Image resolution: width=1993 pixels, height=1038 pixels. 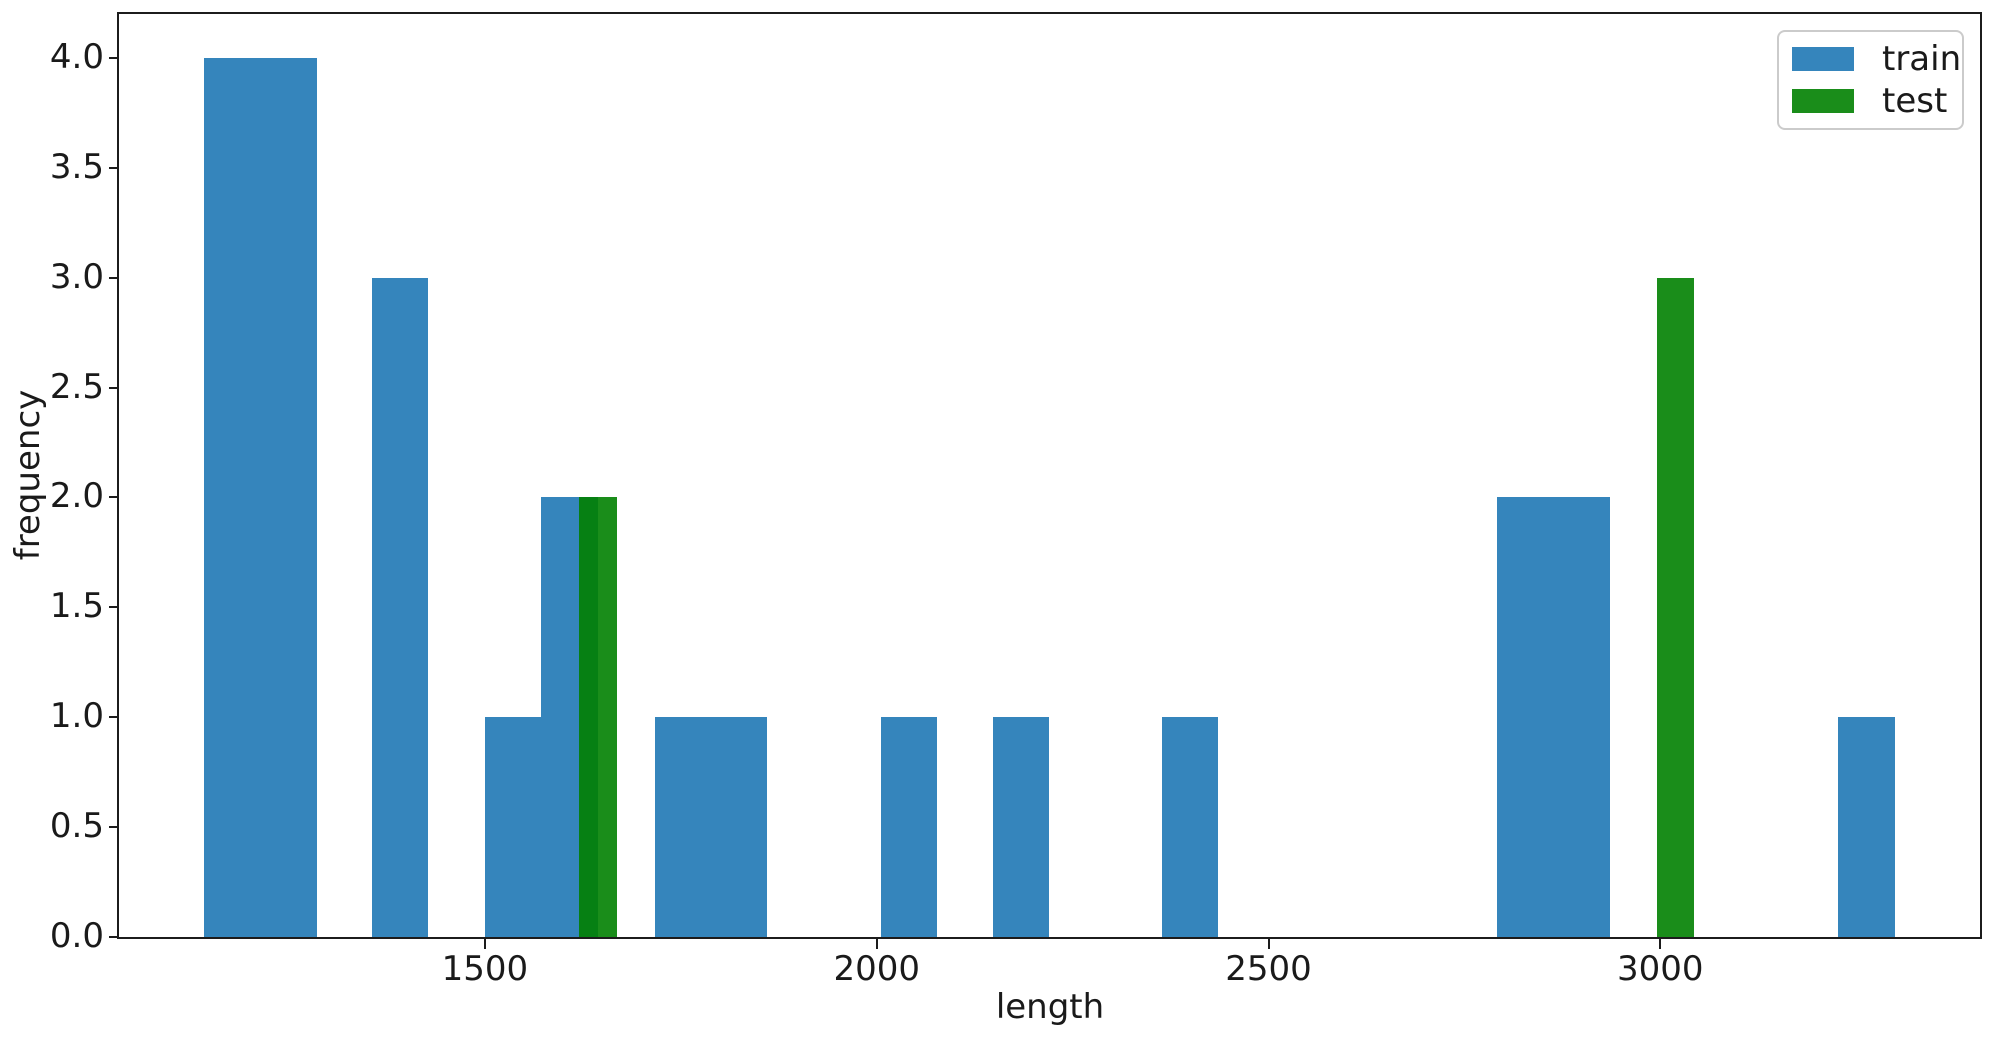 What do you see at coordinates (1922, 59) in the screenshot?
I see `legend-label-train: train` at bounding box center [1922, 59].